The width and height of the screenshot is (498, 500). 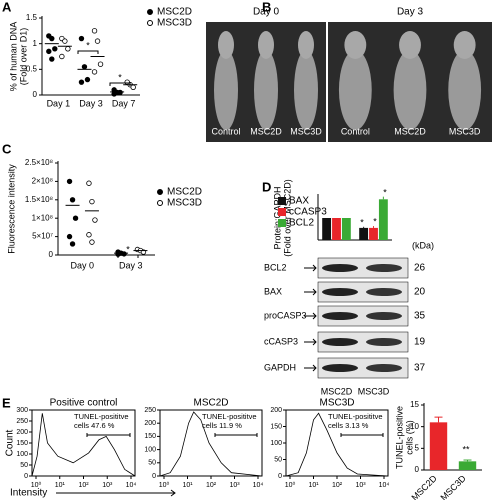 I want to click on x-tick-label: 10⁰, so click(x=36, y=485).